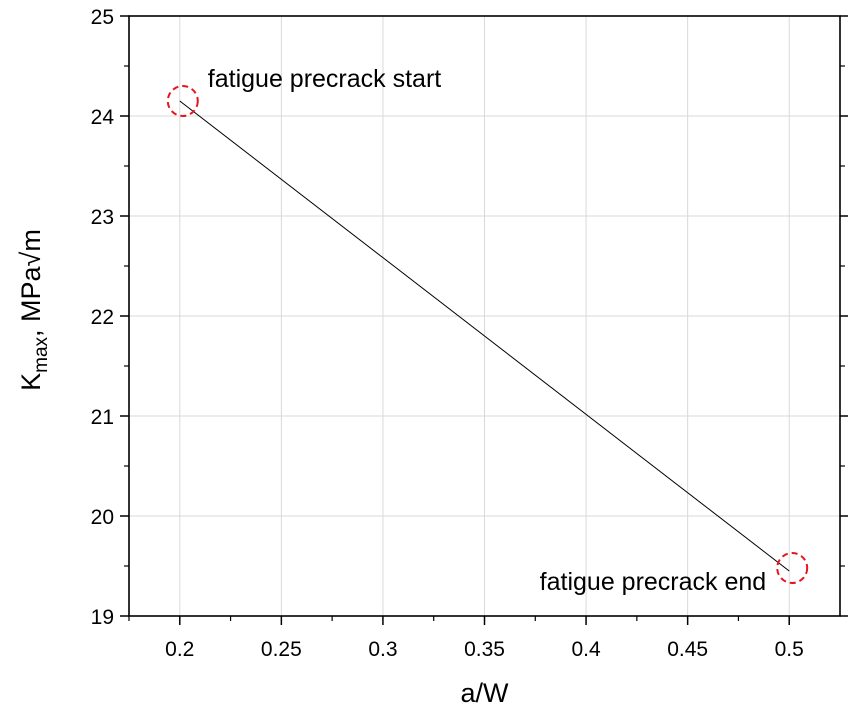 This screenshot has height=710, width=865. I want to click on x-tick-label: 0.2, so click(179, 649).